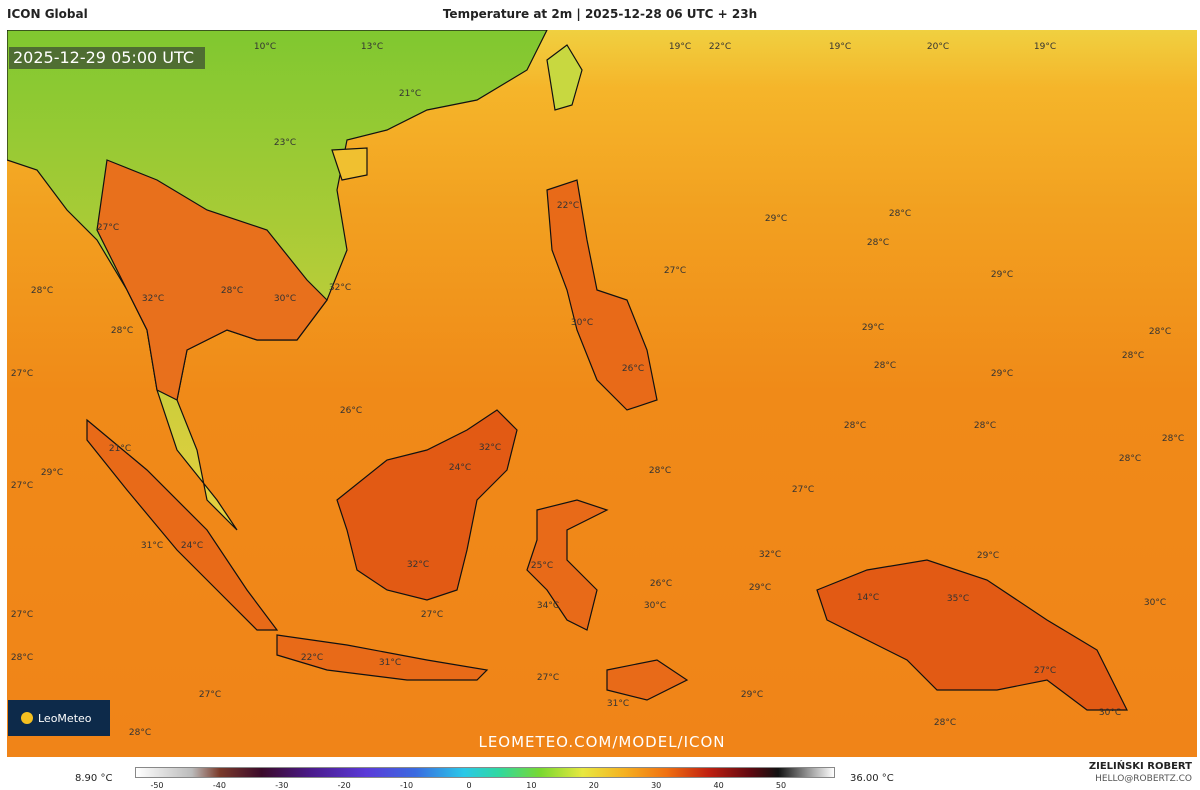 The width and height of the screenshot is (1200, 790). What do you see at coordinates (1140, 766) in the screenshot?
I see `author: ZIELIŃSKI ROBERT` at bounding box center [1140, 766].